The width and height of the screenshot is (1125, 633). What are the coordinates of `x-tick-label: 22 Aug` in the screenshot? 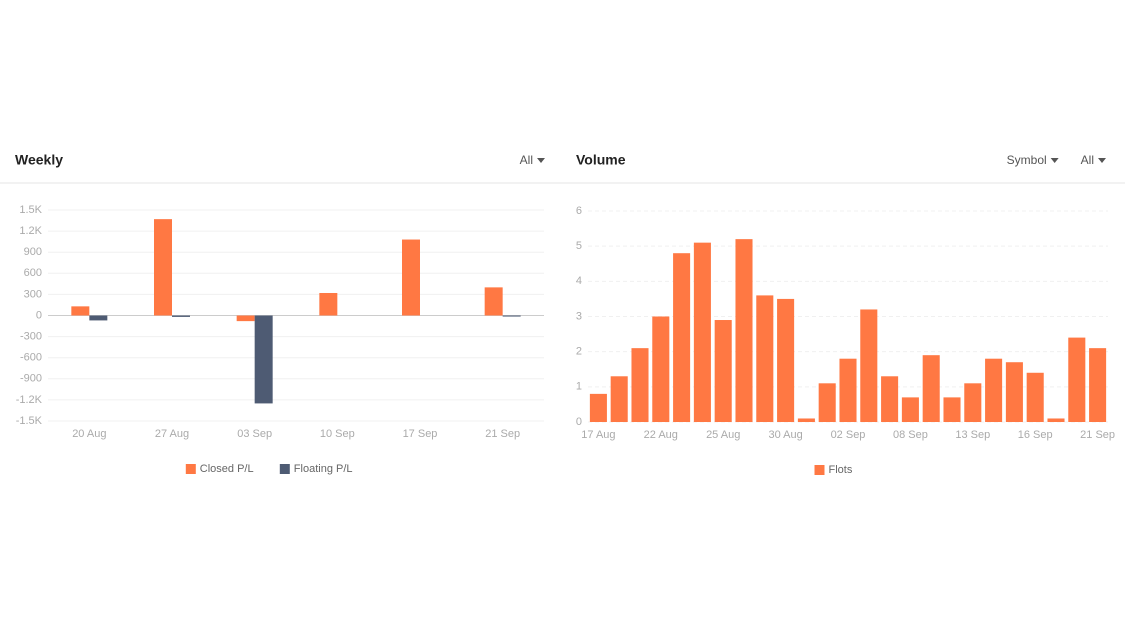 It's located at (661, 435).